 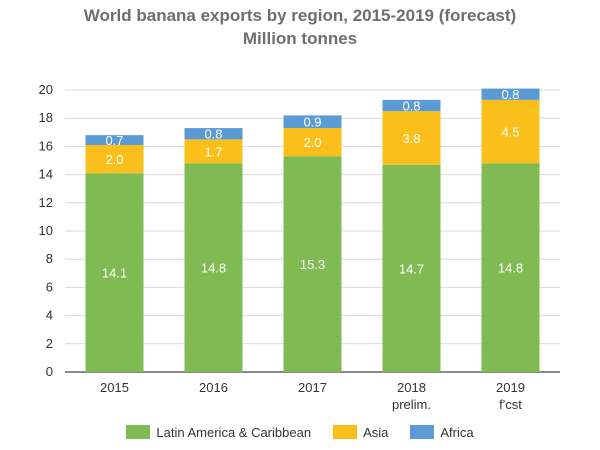 I want to click on x-tick-sublabel-2019: f'cst, so click(x=510, y=404).